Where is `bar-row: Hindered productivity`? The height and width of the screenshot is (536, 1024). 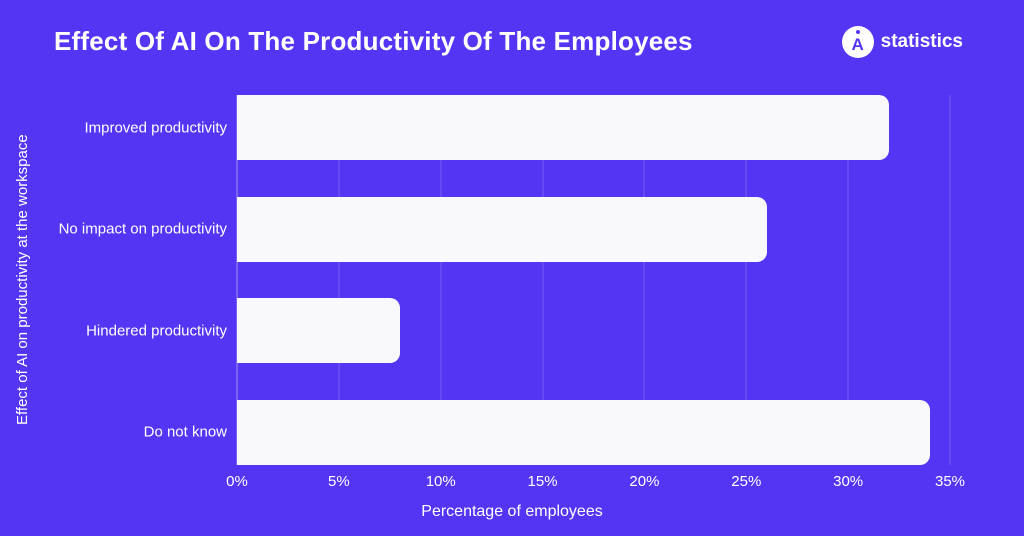 bar-row: Hindered productivity is located at coordinates (518, 331).